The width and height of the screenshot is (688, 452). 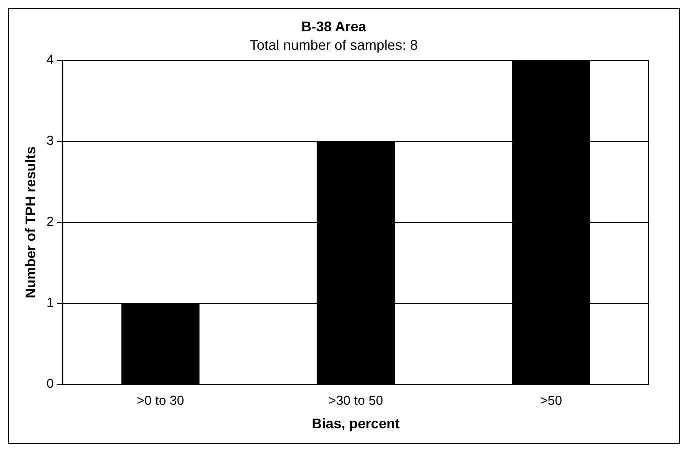 What do you see at coordinates (551, 400) in the screenshot?
I see `x-tick-label: >50` at bounding box center [551, 400].